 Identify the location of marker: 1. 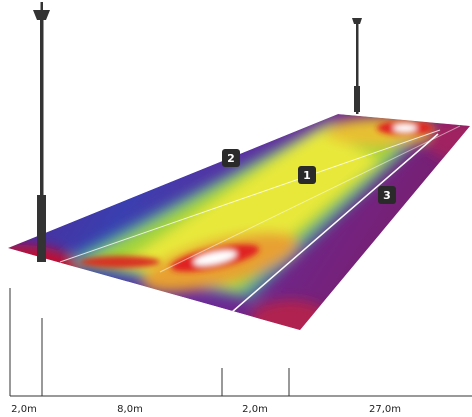
(307, 175).